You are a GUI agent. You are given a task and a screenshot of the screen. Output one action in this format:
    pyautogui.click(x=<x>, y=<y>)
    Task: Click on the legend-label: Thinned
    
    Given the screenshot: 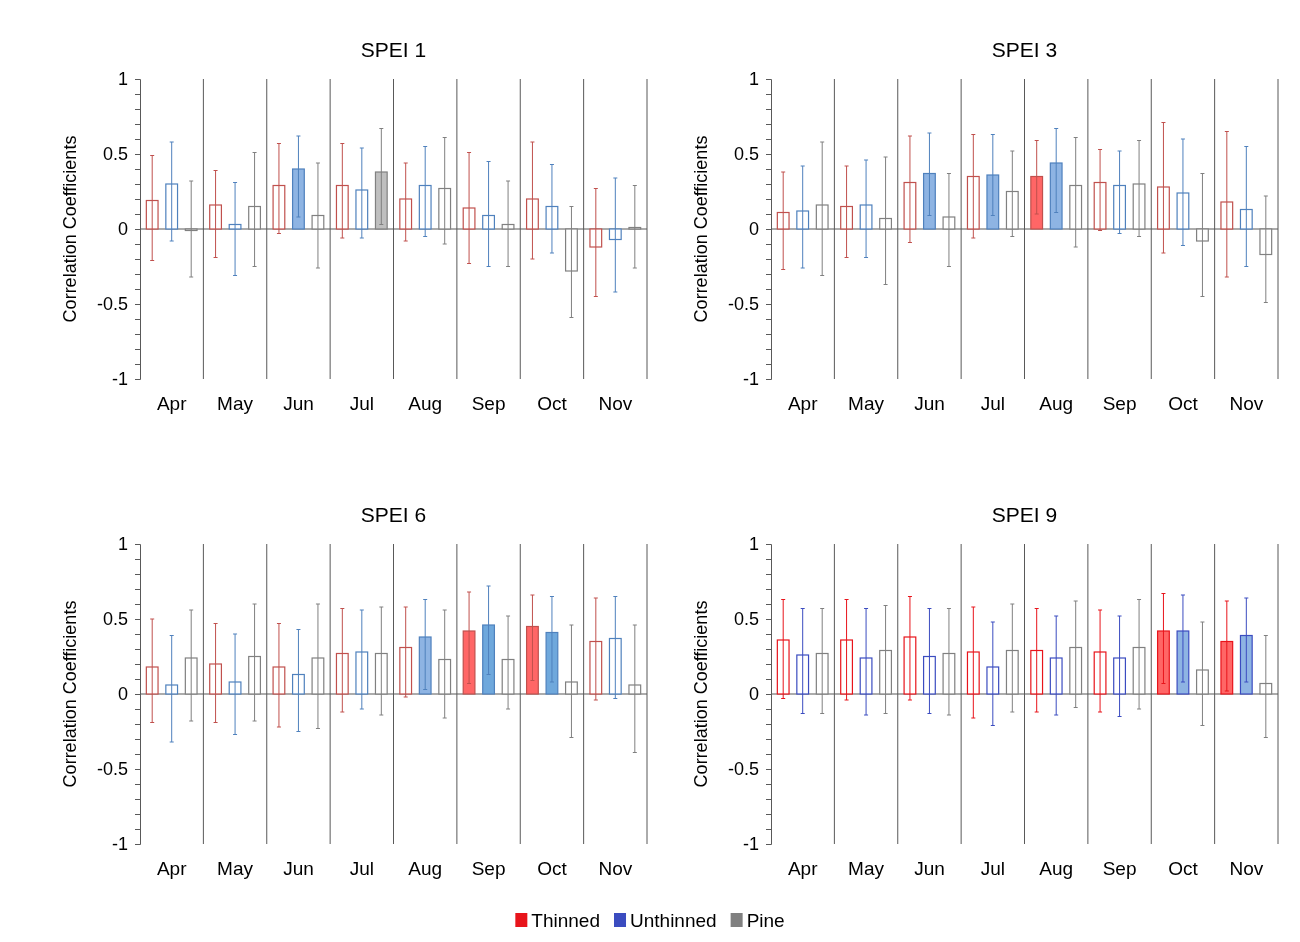 What is the action you would take?
    pyautogui.click(x=566, y=920)
    